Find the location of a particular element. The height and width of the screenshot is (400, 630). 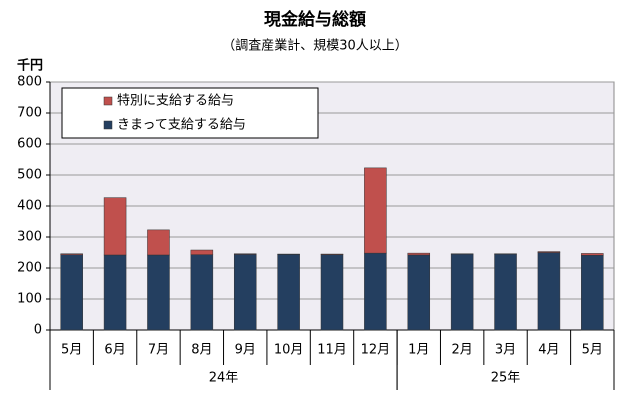

x-tick-label: 8月 is located at coordinates (201, 350).